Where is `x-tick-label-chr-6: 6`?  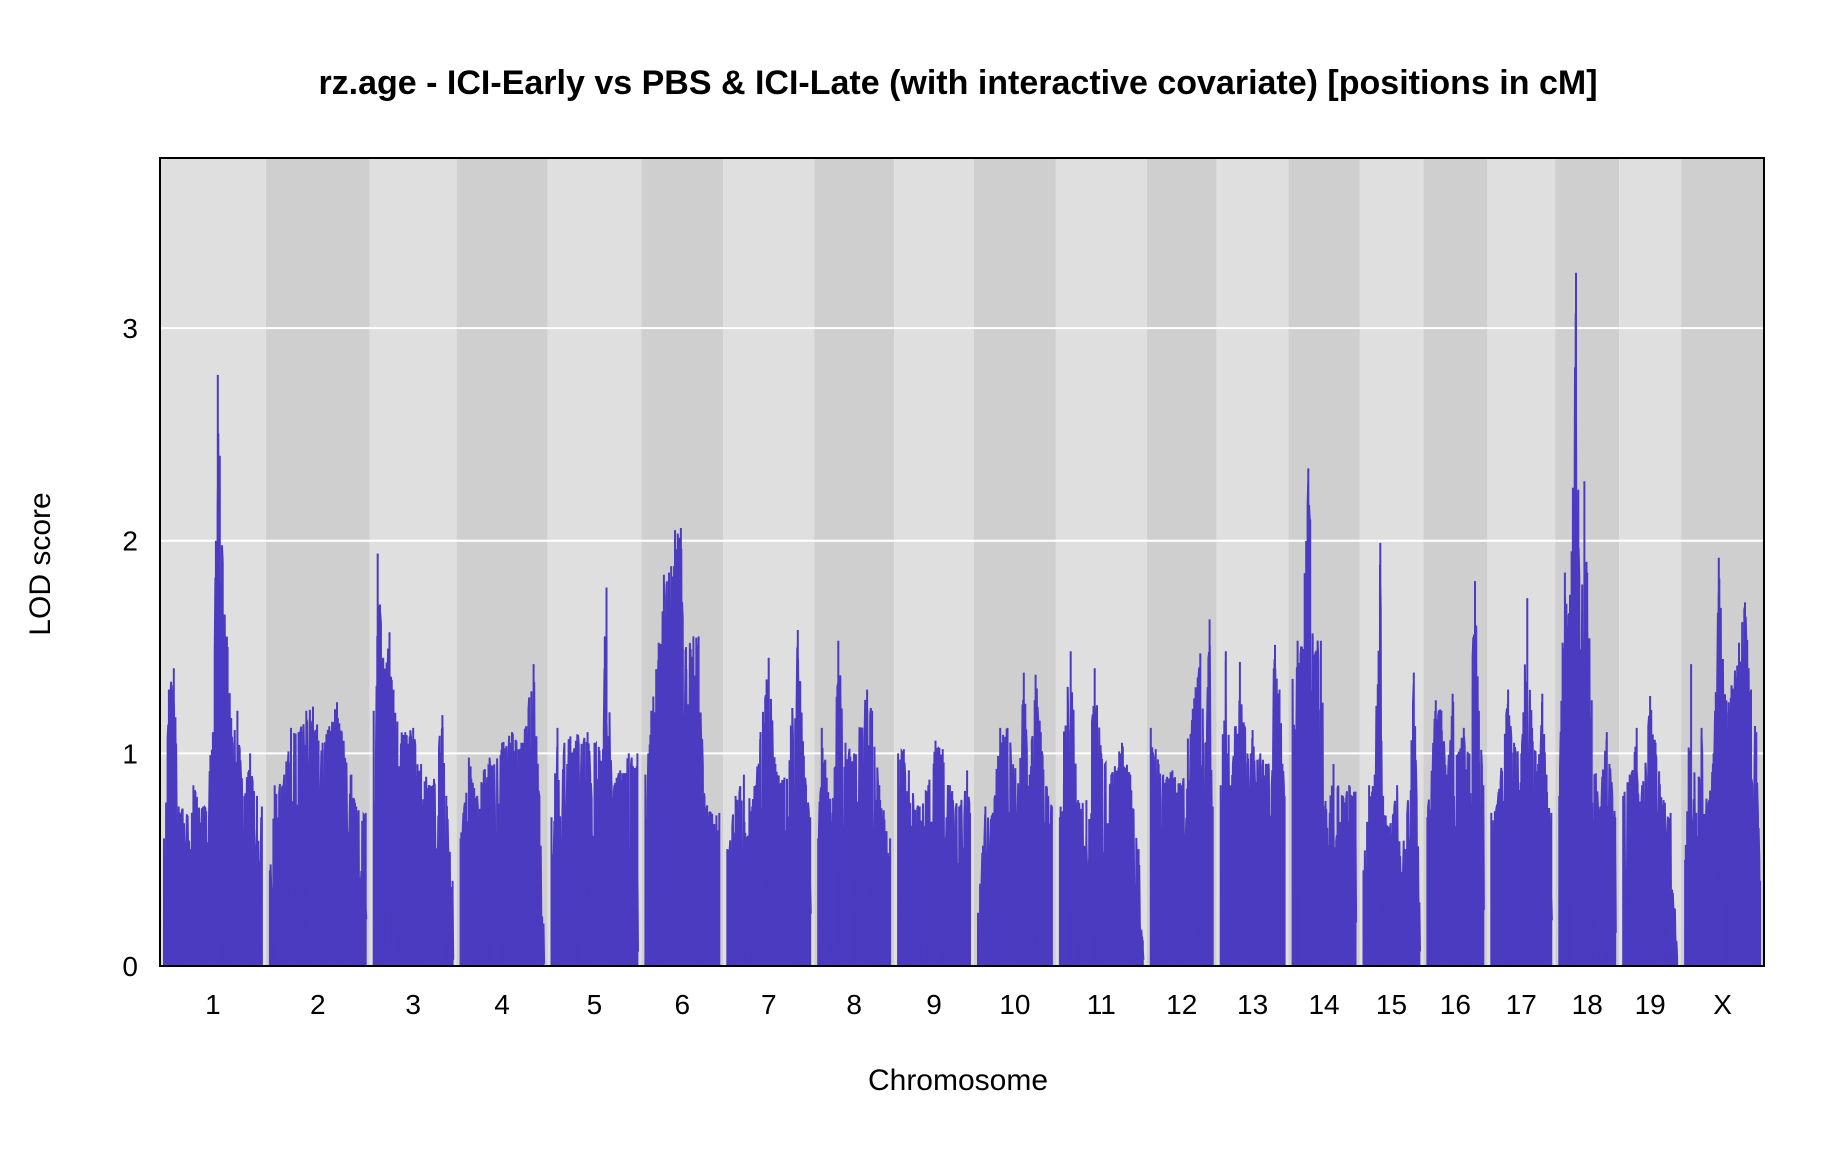
x-tick-label-chr-6: 6 is located at coordinates (683, 1004).